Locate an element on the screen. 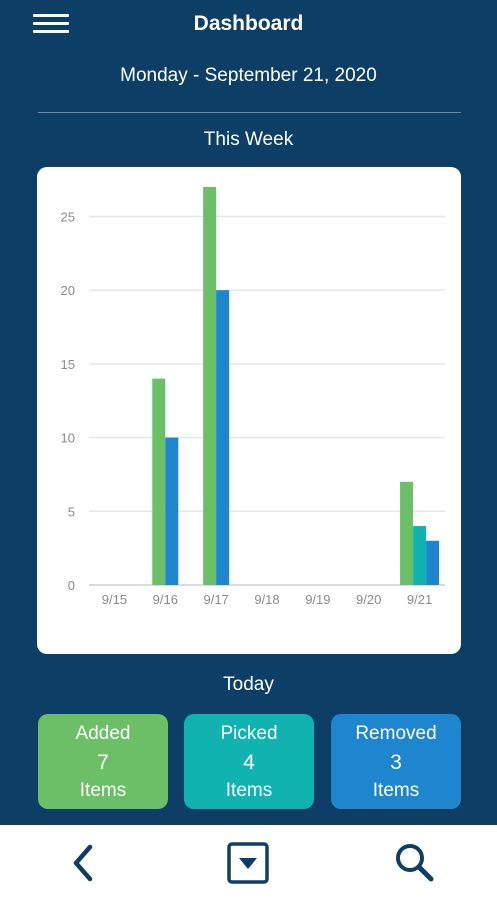  picked-label: Picked is located at coordinates (249, 733).